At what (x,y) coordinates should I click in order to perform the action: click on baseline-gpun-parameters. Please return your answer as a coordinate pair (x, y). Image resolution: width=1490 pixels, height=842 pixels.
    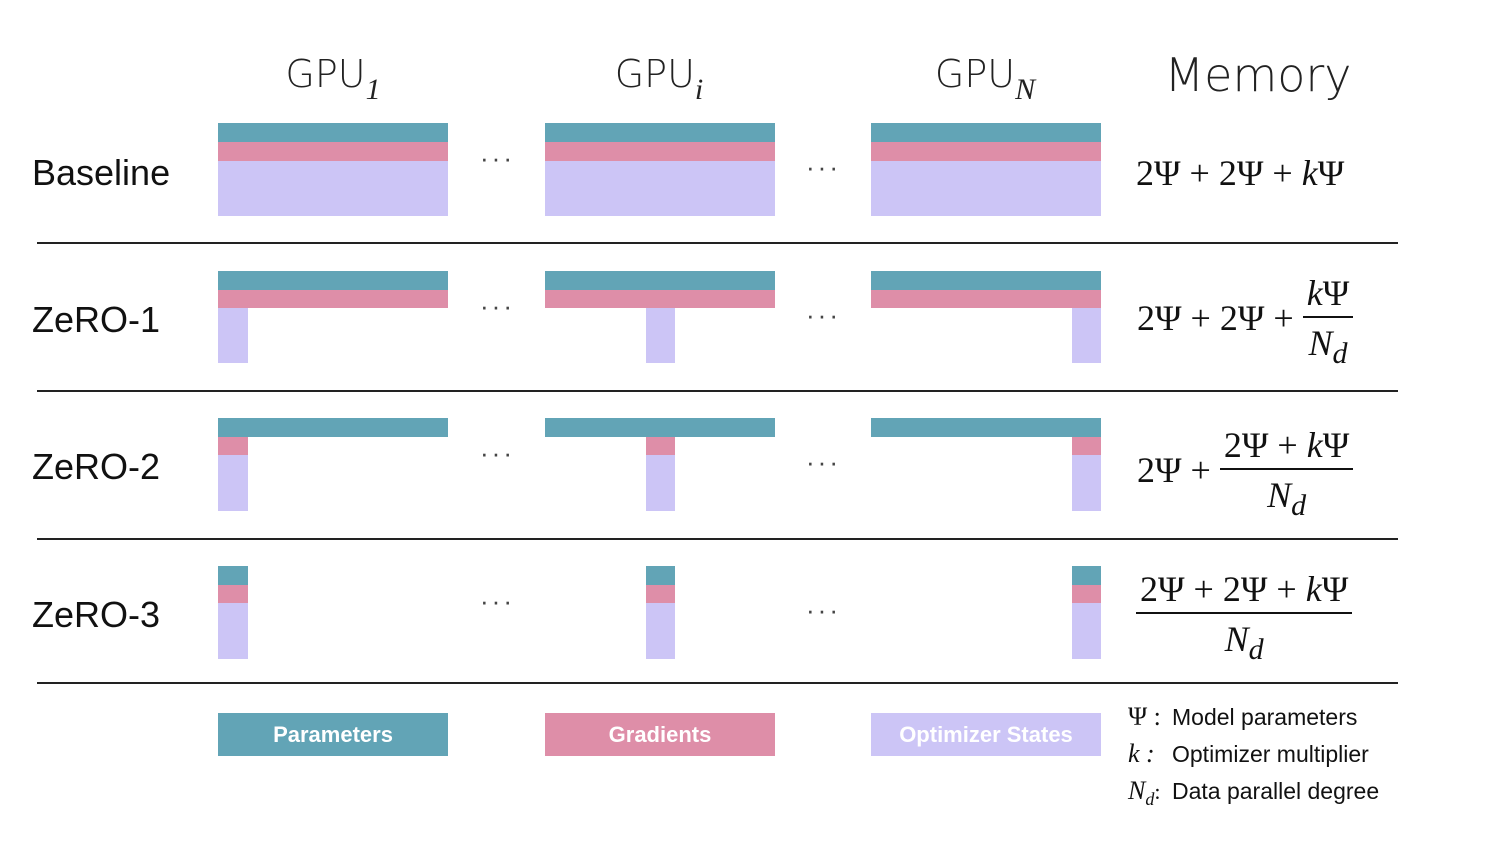
    Looking at the image, I should click on (986, 132).